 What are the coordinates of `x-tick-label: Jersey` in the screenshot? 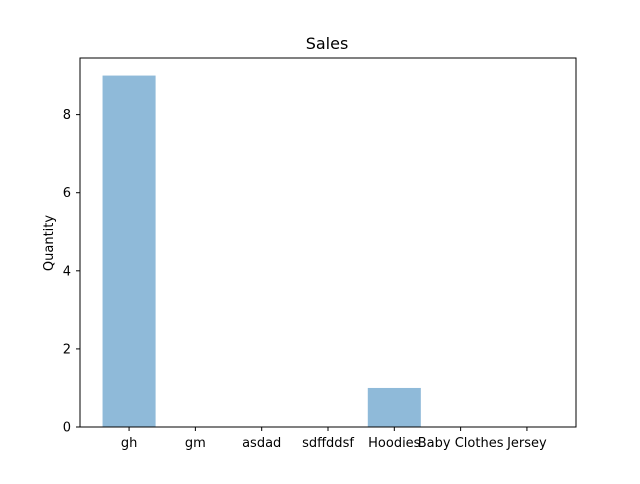 It's located at (526, 443).